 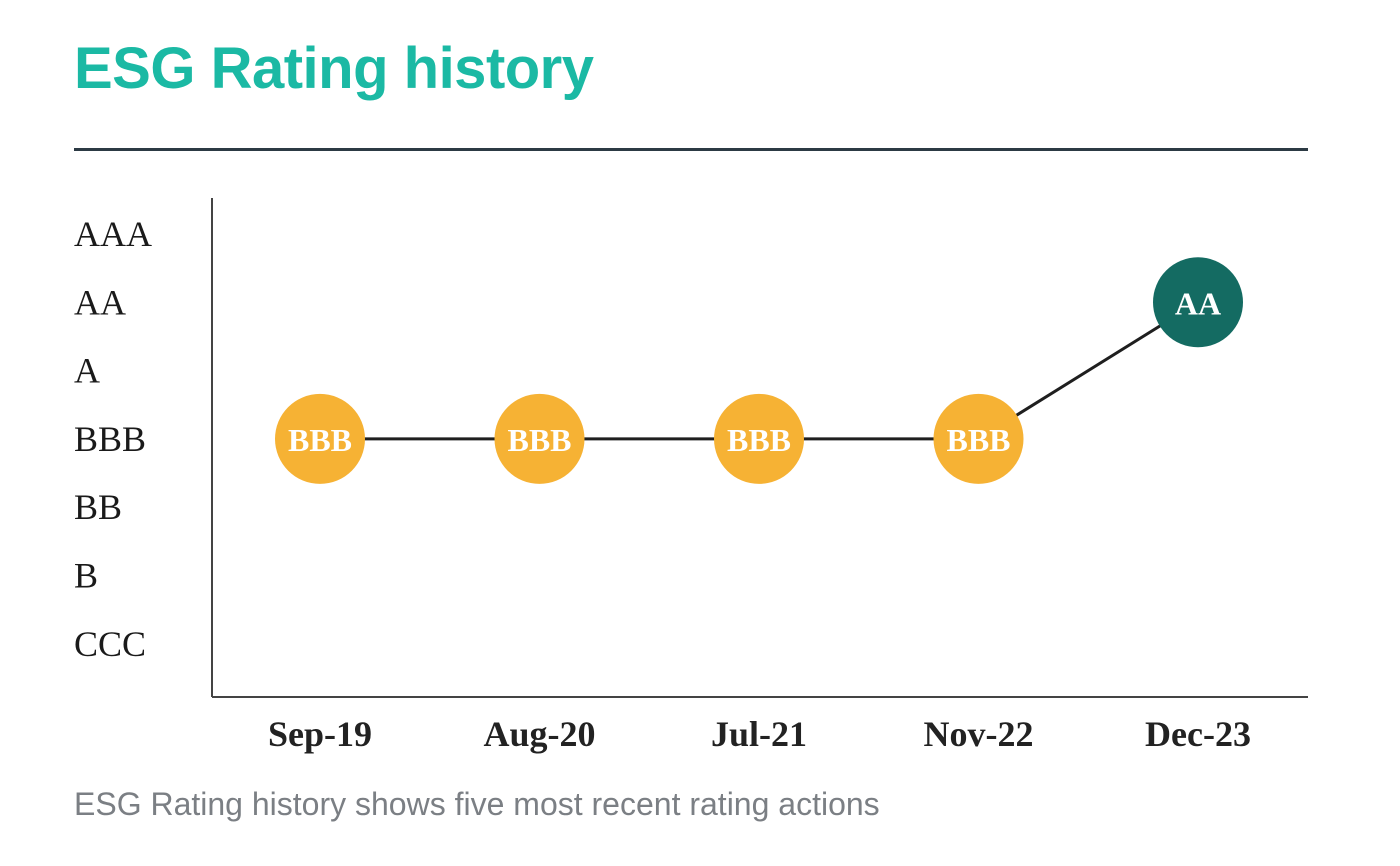 I want to click on y-tick-label: BB, so click(x=98, y=507).